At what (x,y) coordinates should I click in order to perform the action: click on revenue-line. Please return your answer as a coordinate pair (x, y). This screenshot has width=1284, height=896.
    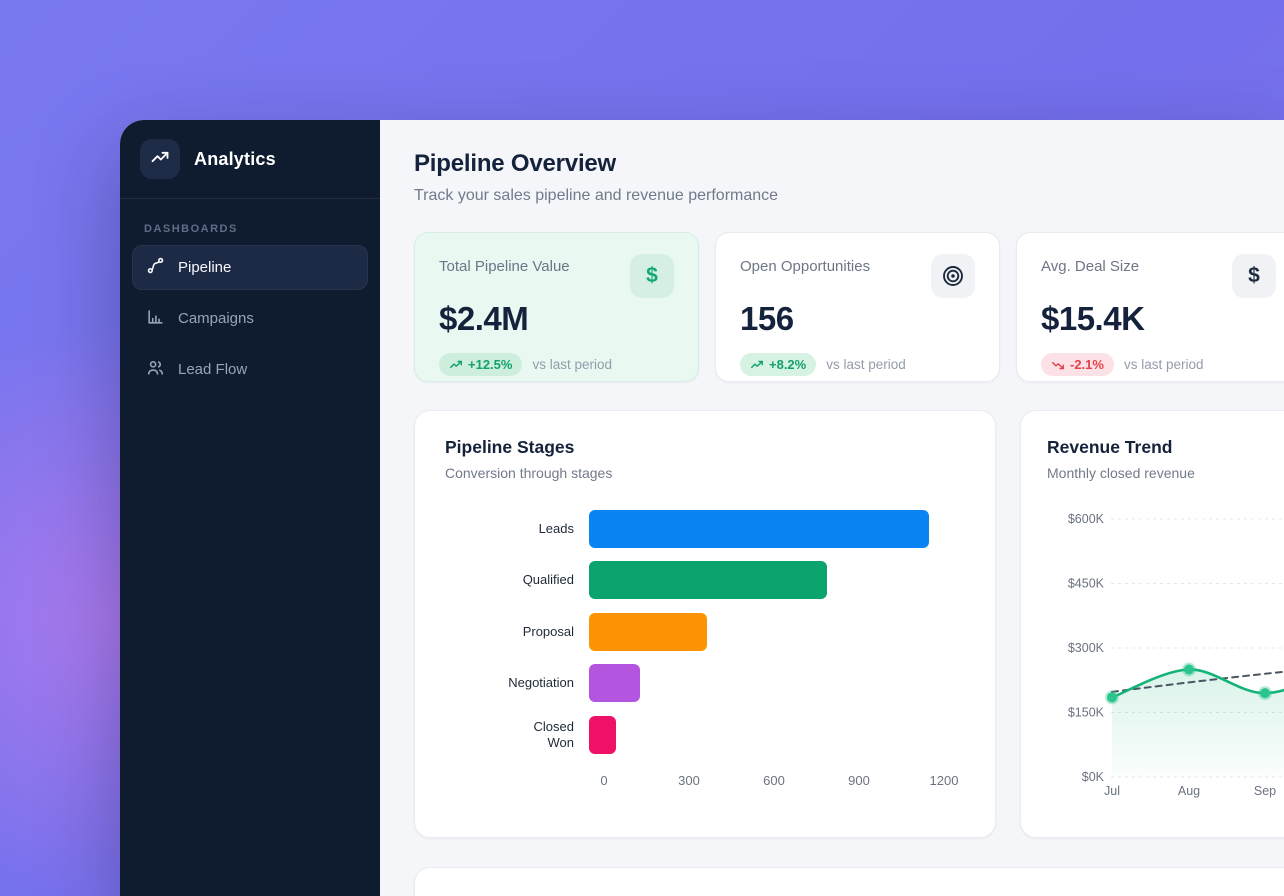
    Looking at the image, I should click on (1197, 683).